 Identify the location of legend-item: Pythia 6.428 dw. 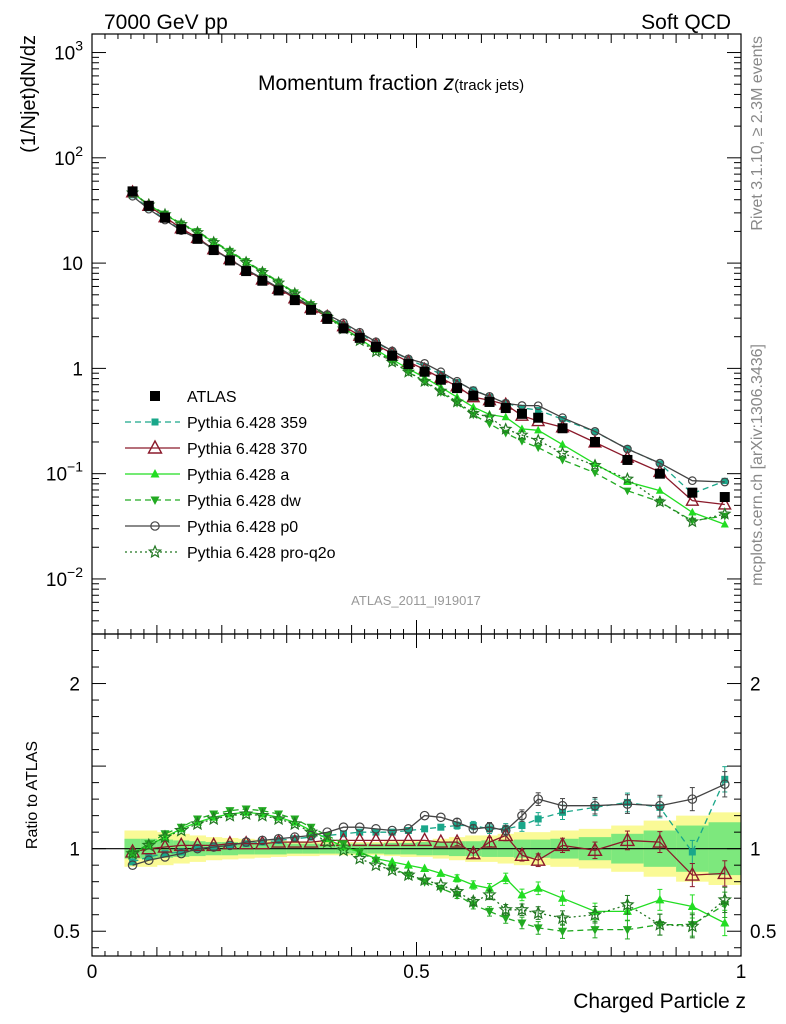
(213, 501).